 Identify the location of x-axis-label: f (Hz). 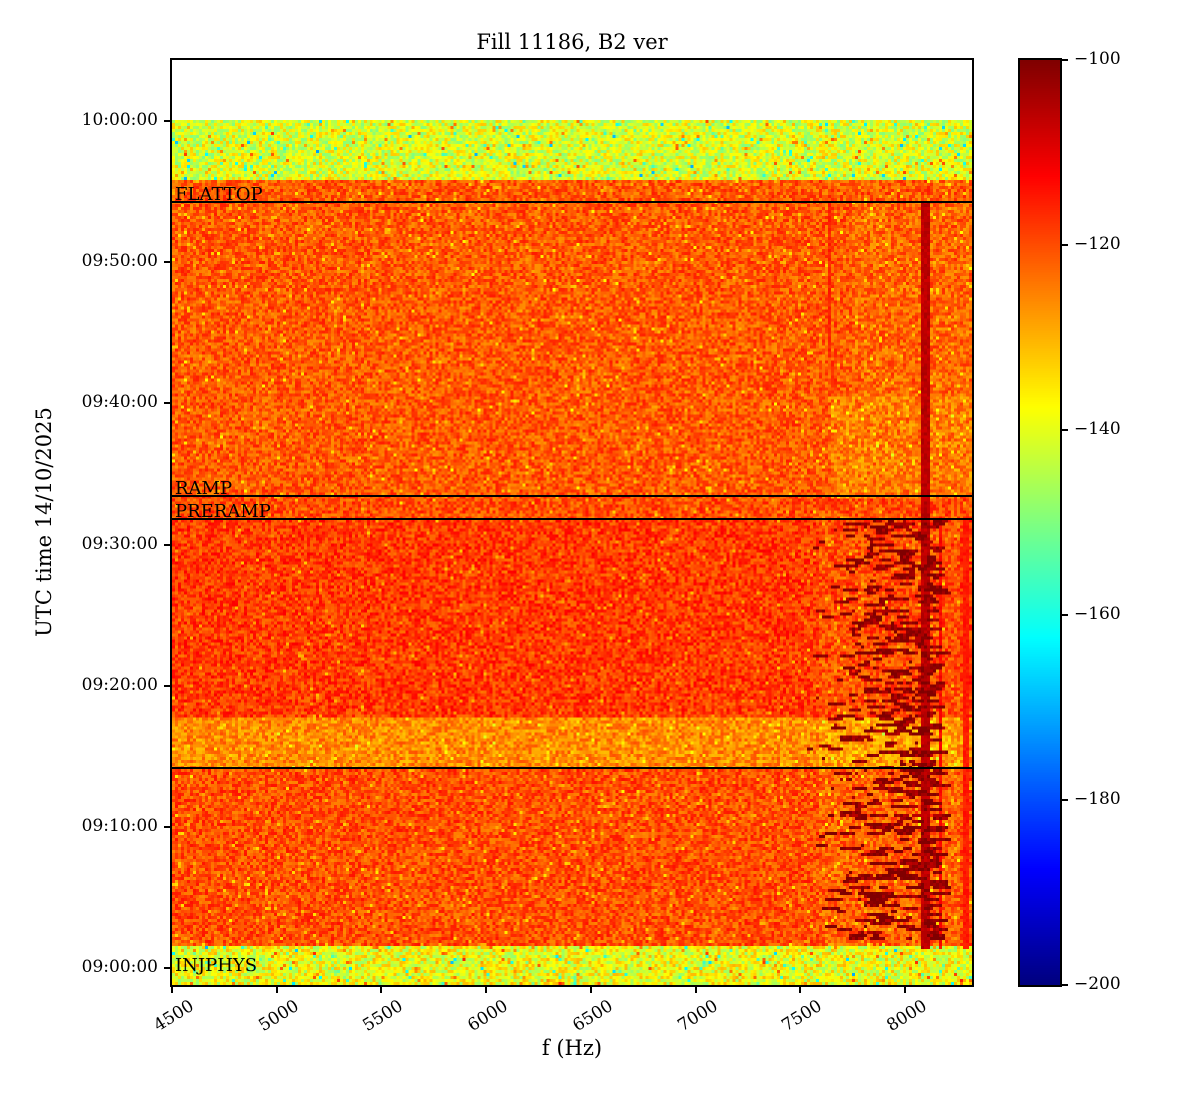
(572, 1048).